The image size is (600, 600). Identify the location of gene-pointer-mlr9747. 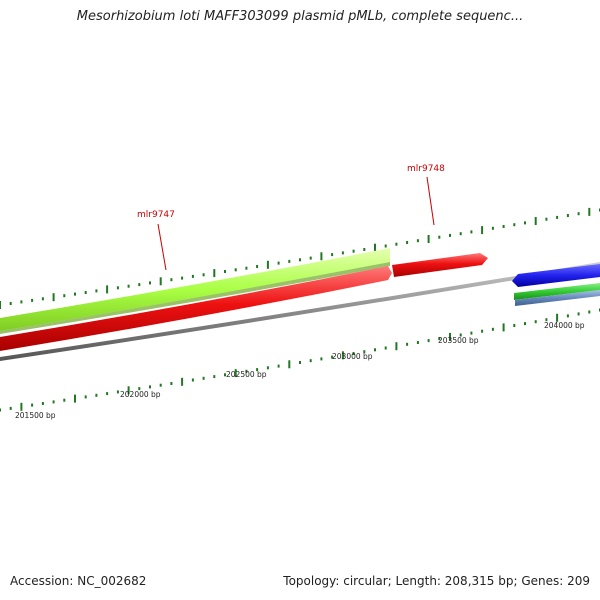
(162, 247).